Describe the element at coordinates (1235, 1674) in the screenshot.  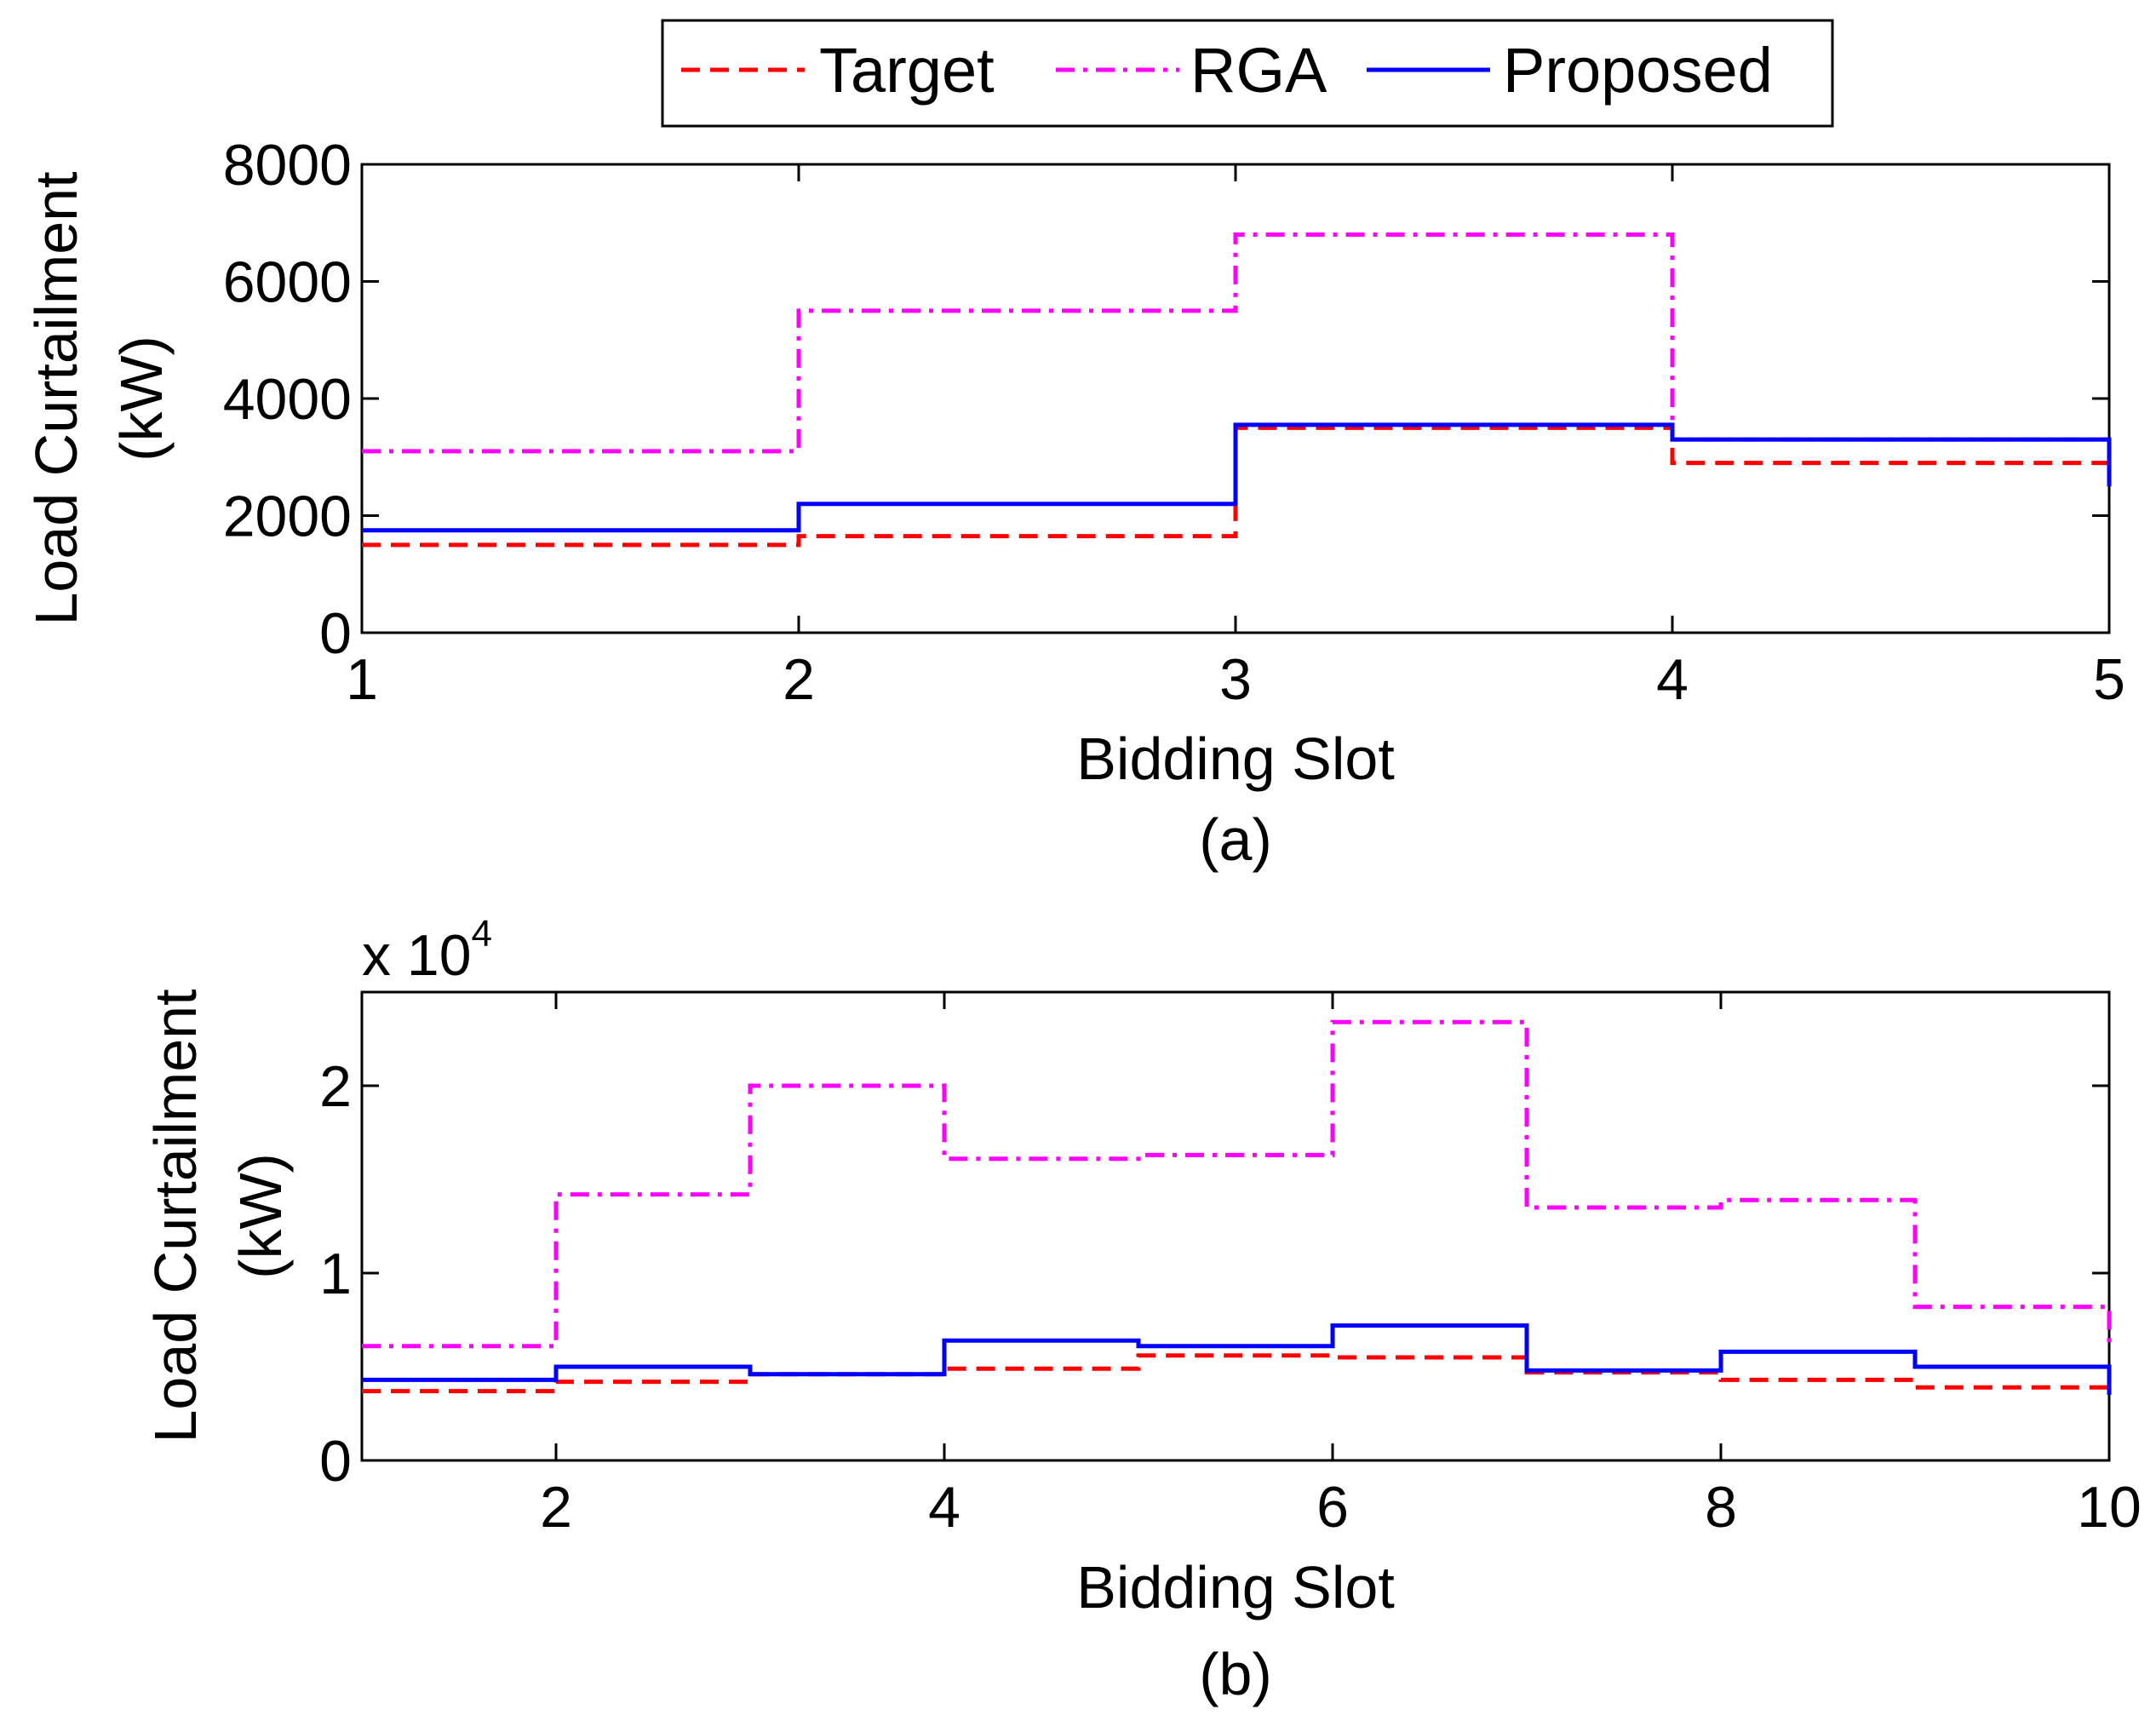
I see `panel-label-b: (b)` at that location.